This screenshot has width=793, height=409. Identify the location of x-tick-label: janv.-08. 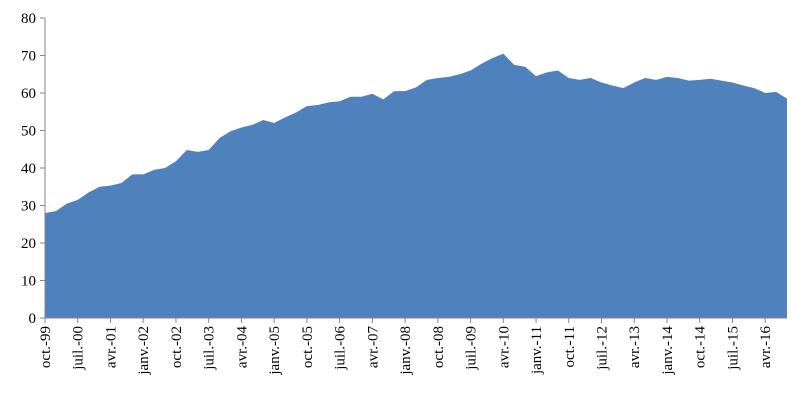
(406, 351).